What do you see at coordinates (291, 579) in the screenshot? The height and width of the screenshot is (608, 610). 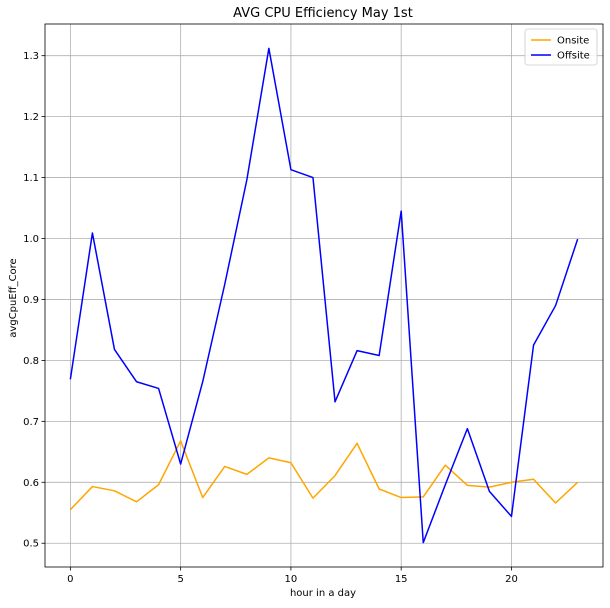 I see `x-tick-label: 10` at bounding box center [291, 579].